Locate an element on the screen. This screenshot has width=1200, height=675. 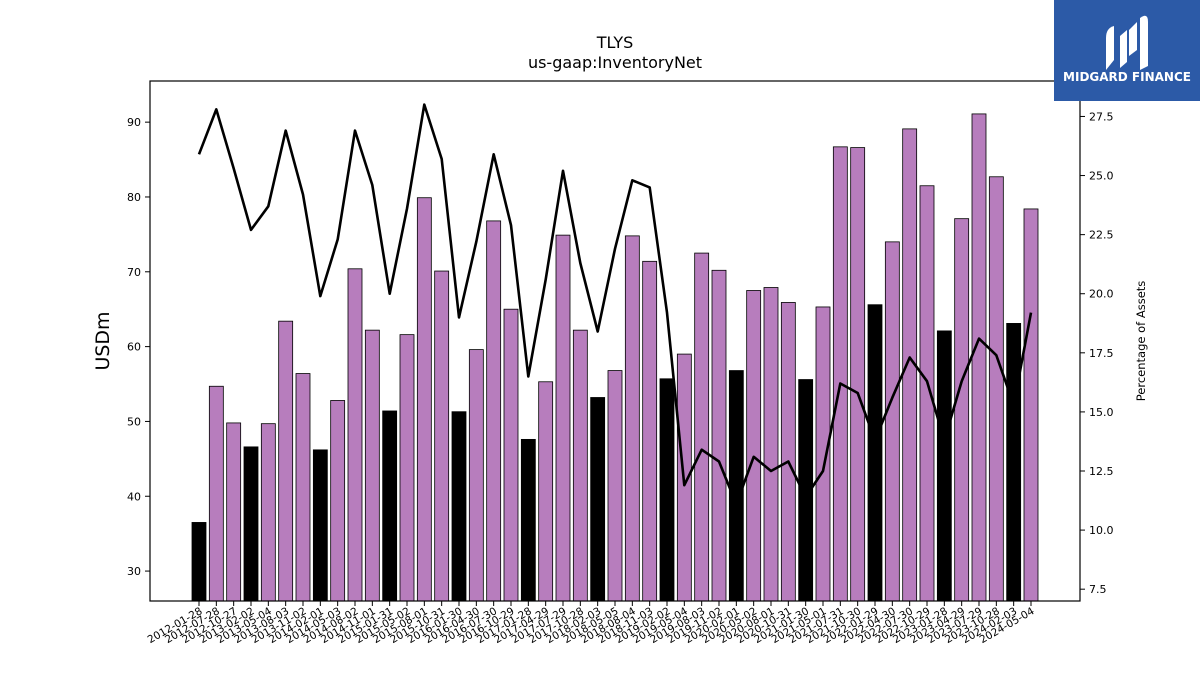
y2-tick-label: 25.0 is located at coordinates (1101, 176).